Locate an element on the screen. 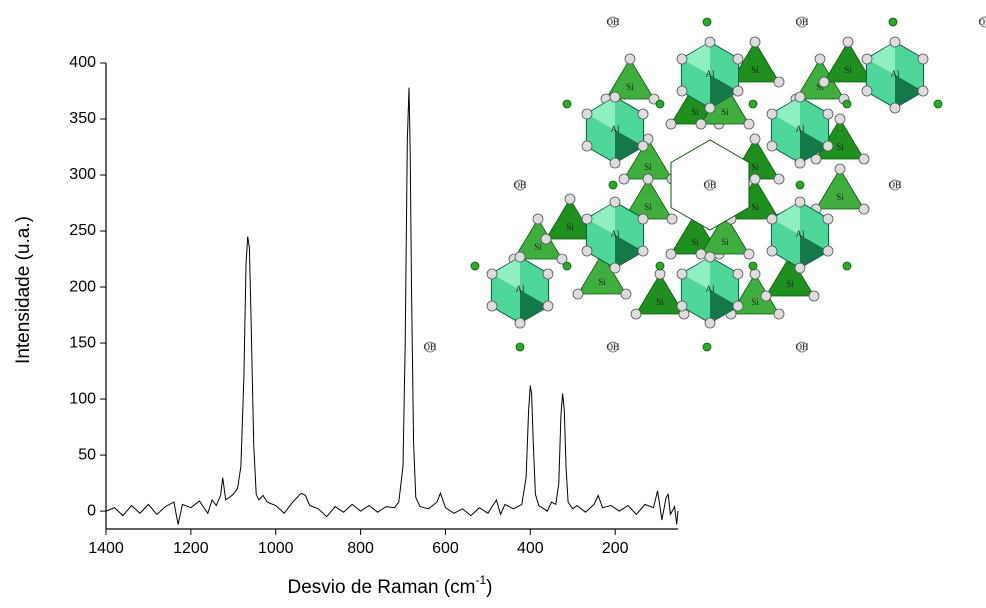  y-tick-label: 100 is located at coordinates (82, 398).